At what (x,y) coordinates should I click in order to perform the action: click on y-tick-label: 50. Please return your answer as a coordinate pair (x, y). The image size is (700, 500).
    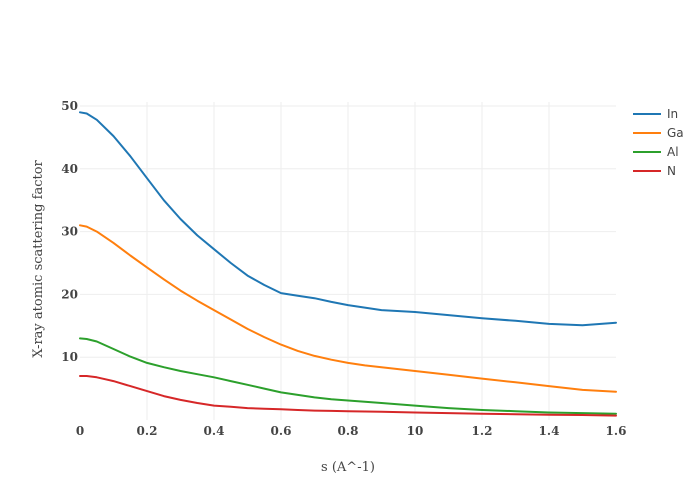
    Looking at the image, I should click on (69, 106).